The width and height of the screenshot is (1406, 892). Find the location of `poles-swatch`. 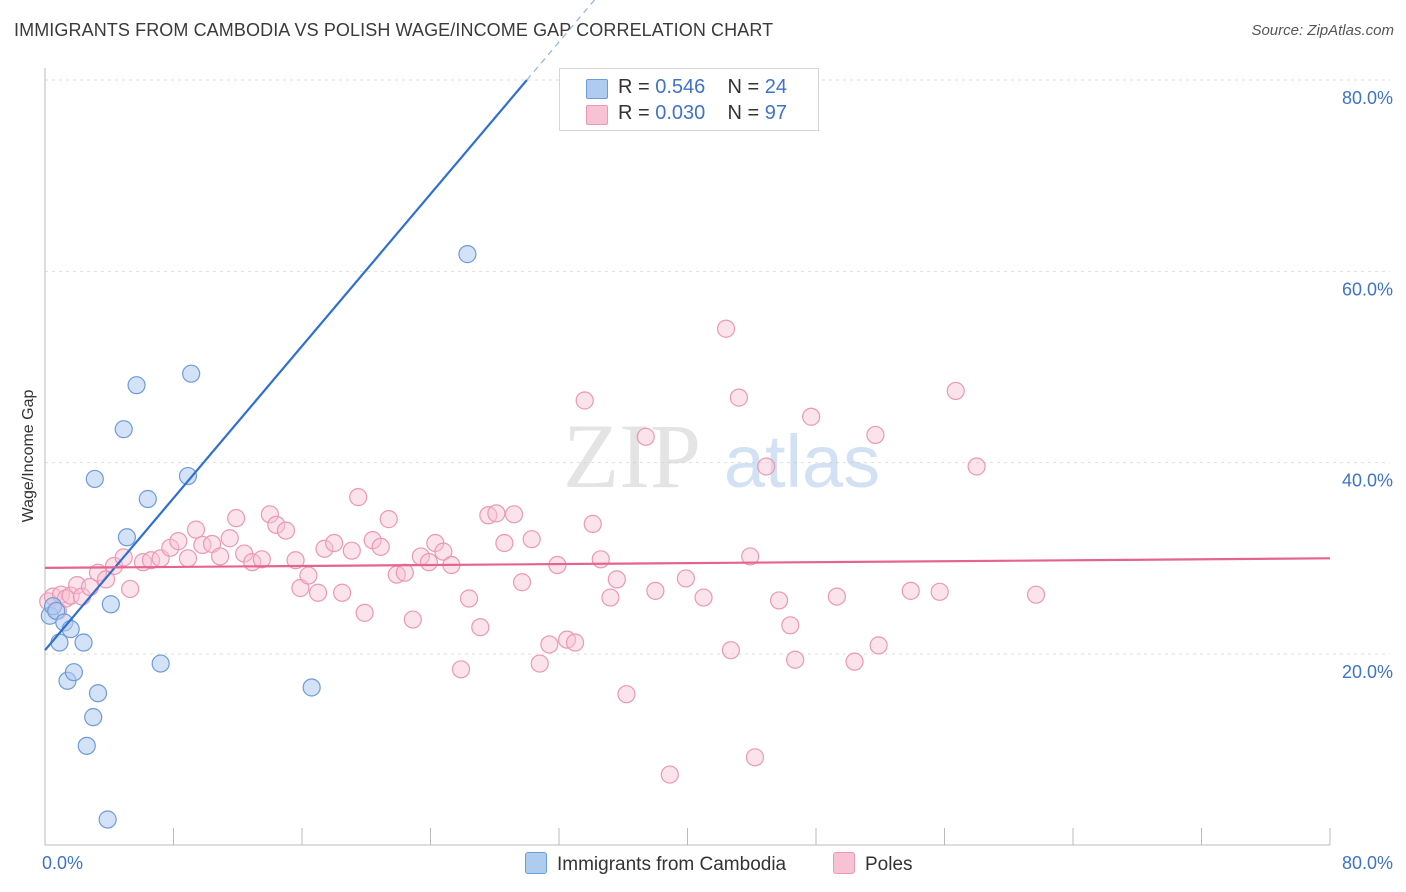

poles-swatch is located at coordinates (597, 115).